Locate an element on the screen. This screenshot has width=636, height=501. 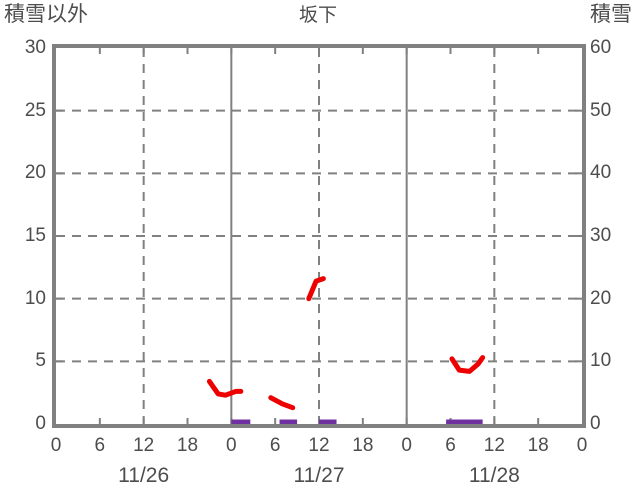
x-axis-day-label: 11/28 is located at coordinates (494, 475).